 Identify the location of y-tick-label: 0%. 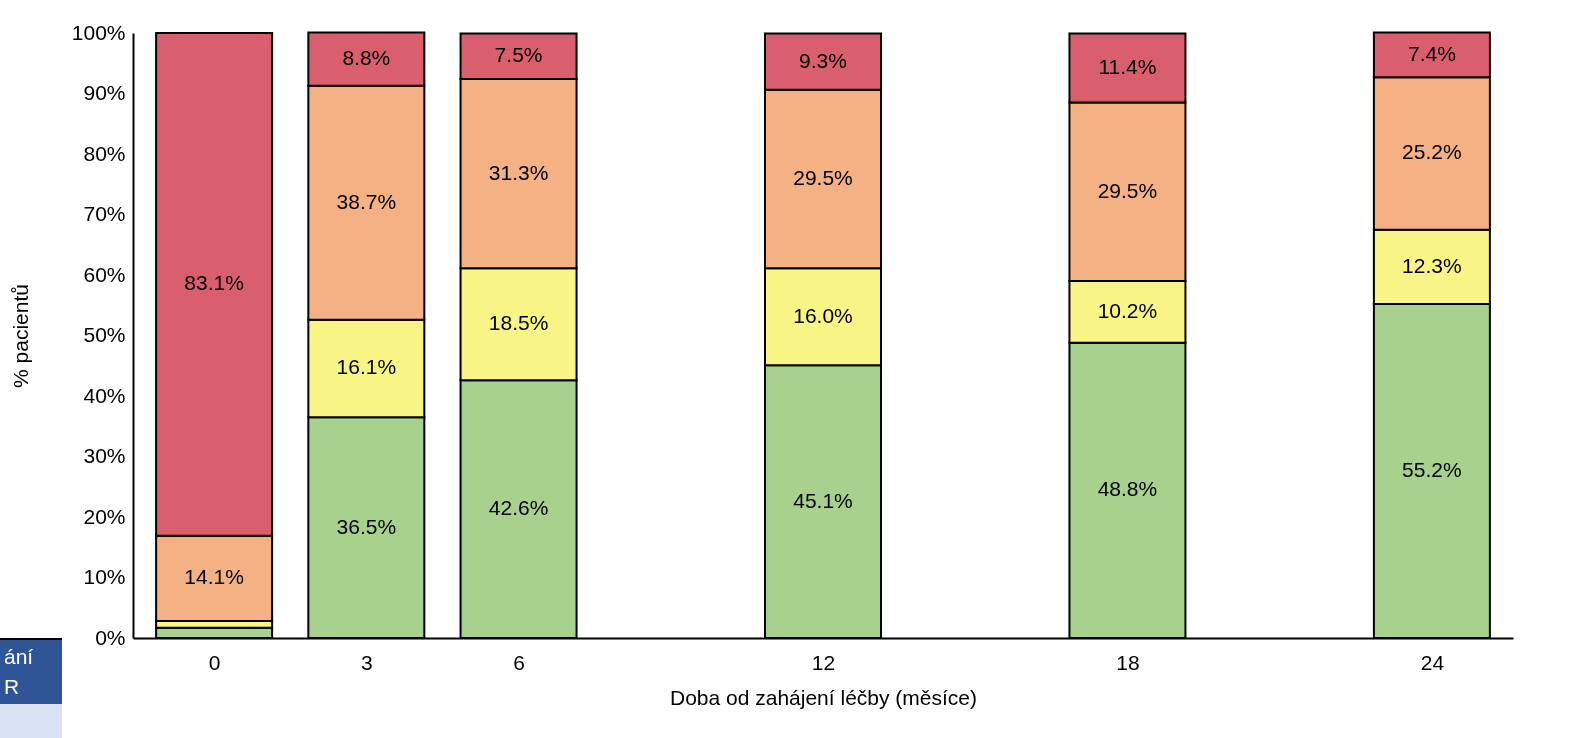
(110, 637).